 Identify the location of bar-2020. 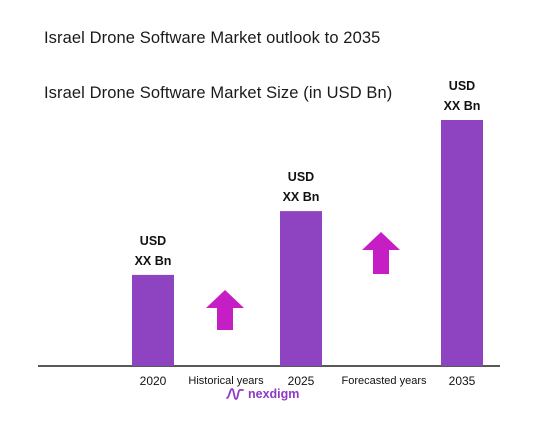
(153, 320).